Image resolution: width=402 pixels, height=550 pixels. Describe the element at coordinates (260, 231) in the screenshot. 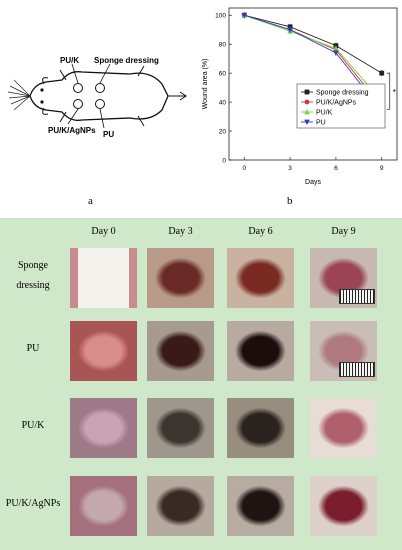

I see `column-header: Day 6` at that location.